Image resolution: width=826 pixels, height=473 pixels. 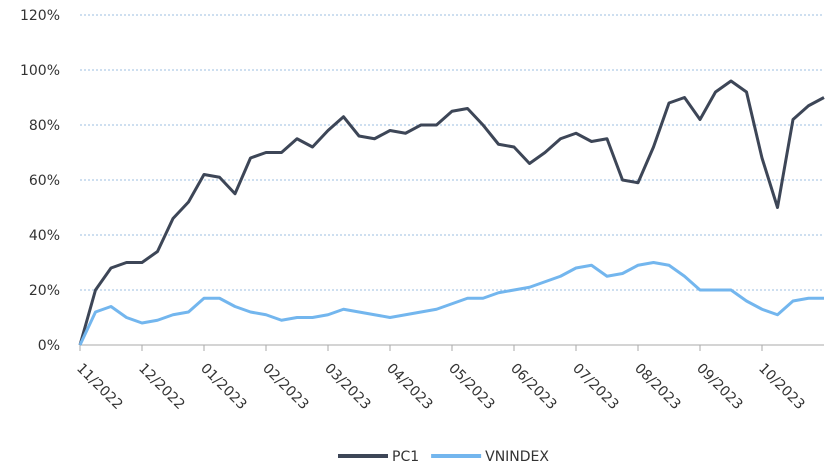 What do you see at coordinates (781, 387) in the screenshot?
I see `x-tick-label: 10/2023` at bounding box center [781, 387].